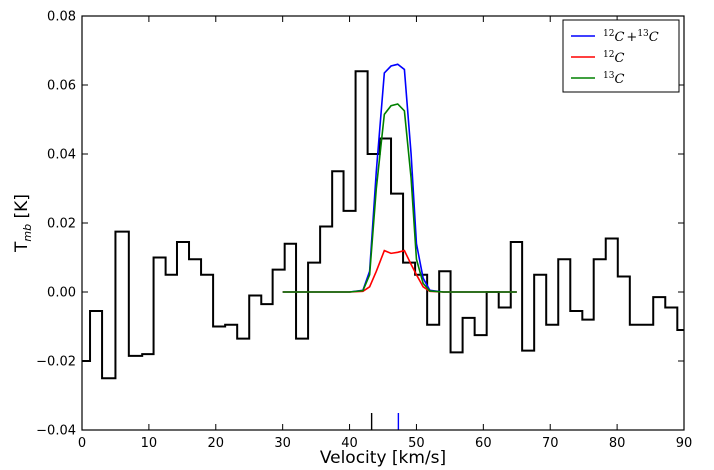 Image resolution: width=714 pixels, height=470 pixels. What do you see at coordinates (82, 443) in the screenshot?
I see `x-tick-label: 0` at bounding box center [82, 443].